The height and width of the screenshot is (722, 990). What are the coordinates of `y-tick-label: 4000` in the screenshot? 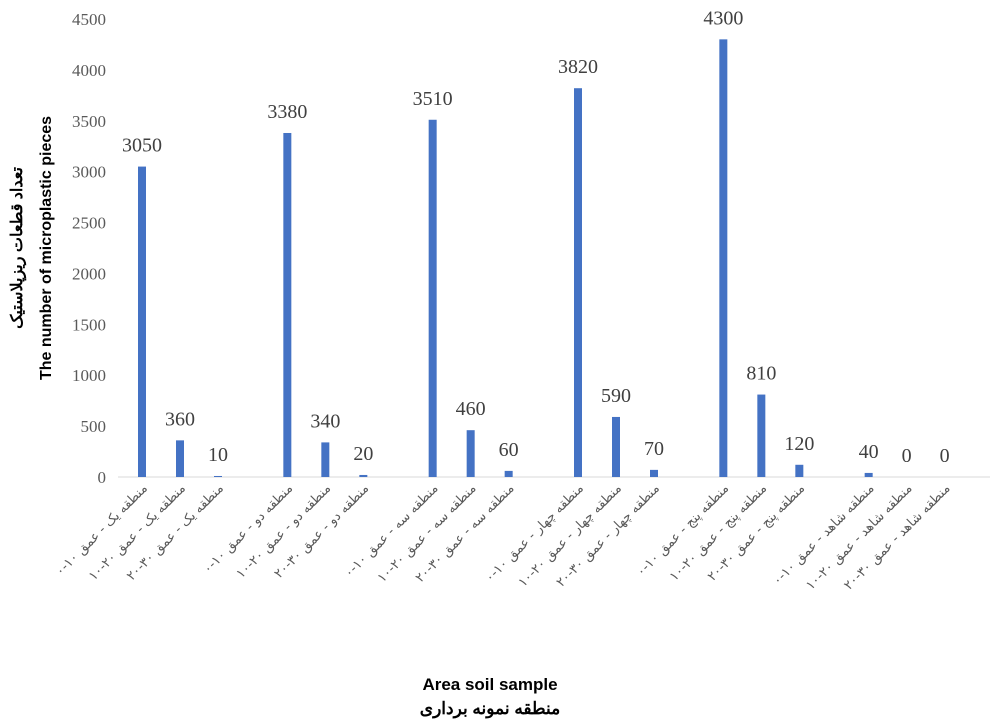 It's located at (89, 70).